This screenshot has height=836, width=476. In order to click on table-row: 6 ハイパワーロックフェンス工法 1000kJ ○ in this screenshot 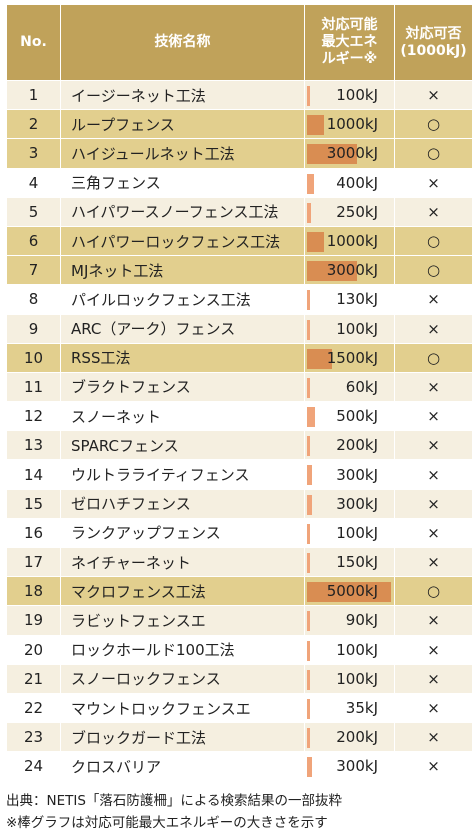, I will do `click(239, 241)`.